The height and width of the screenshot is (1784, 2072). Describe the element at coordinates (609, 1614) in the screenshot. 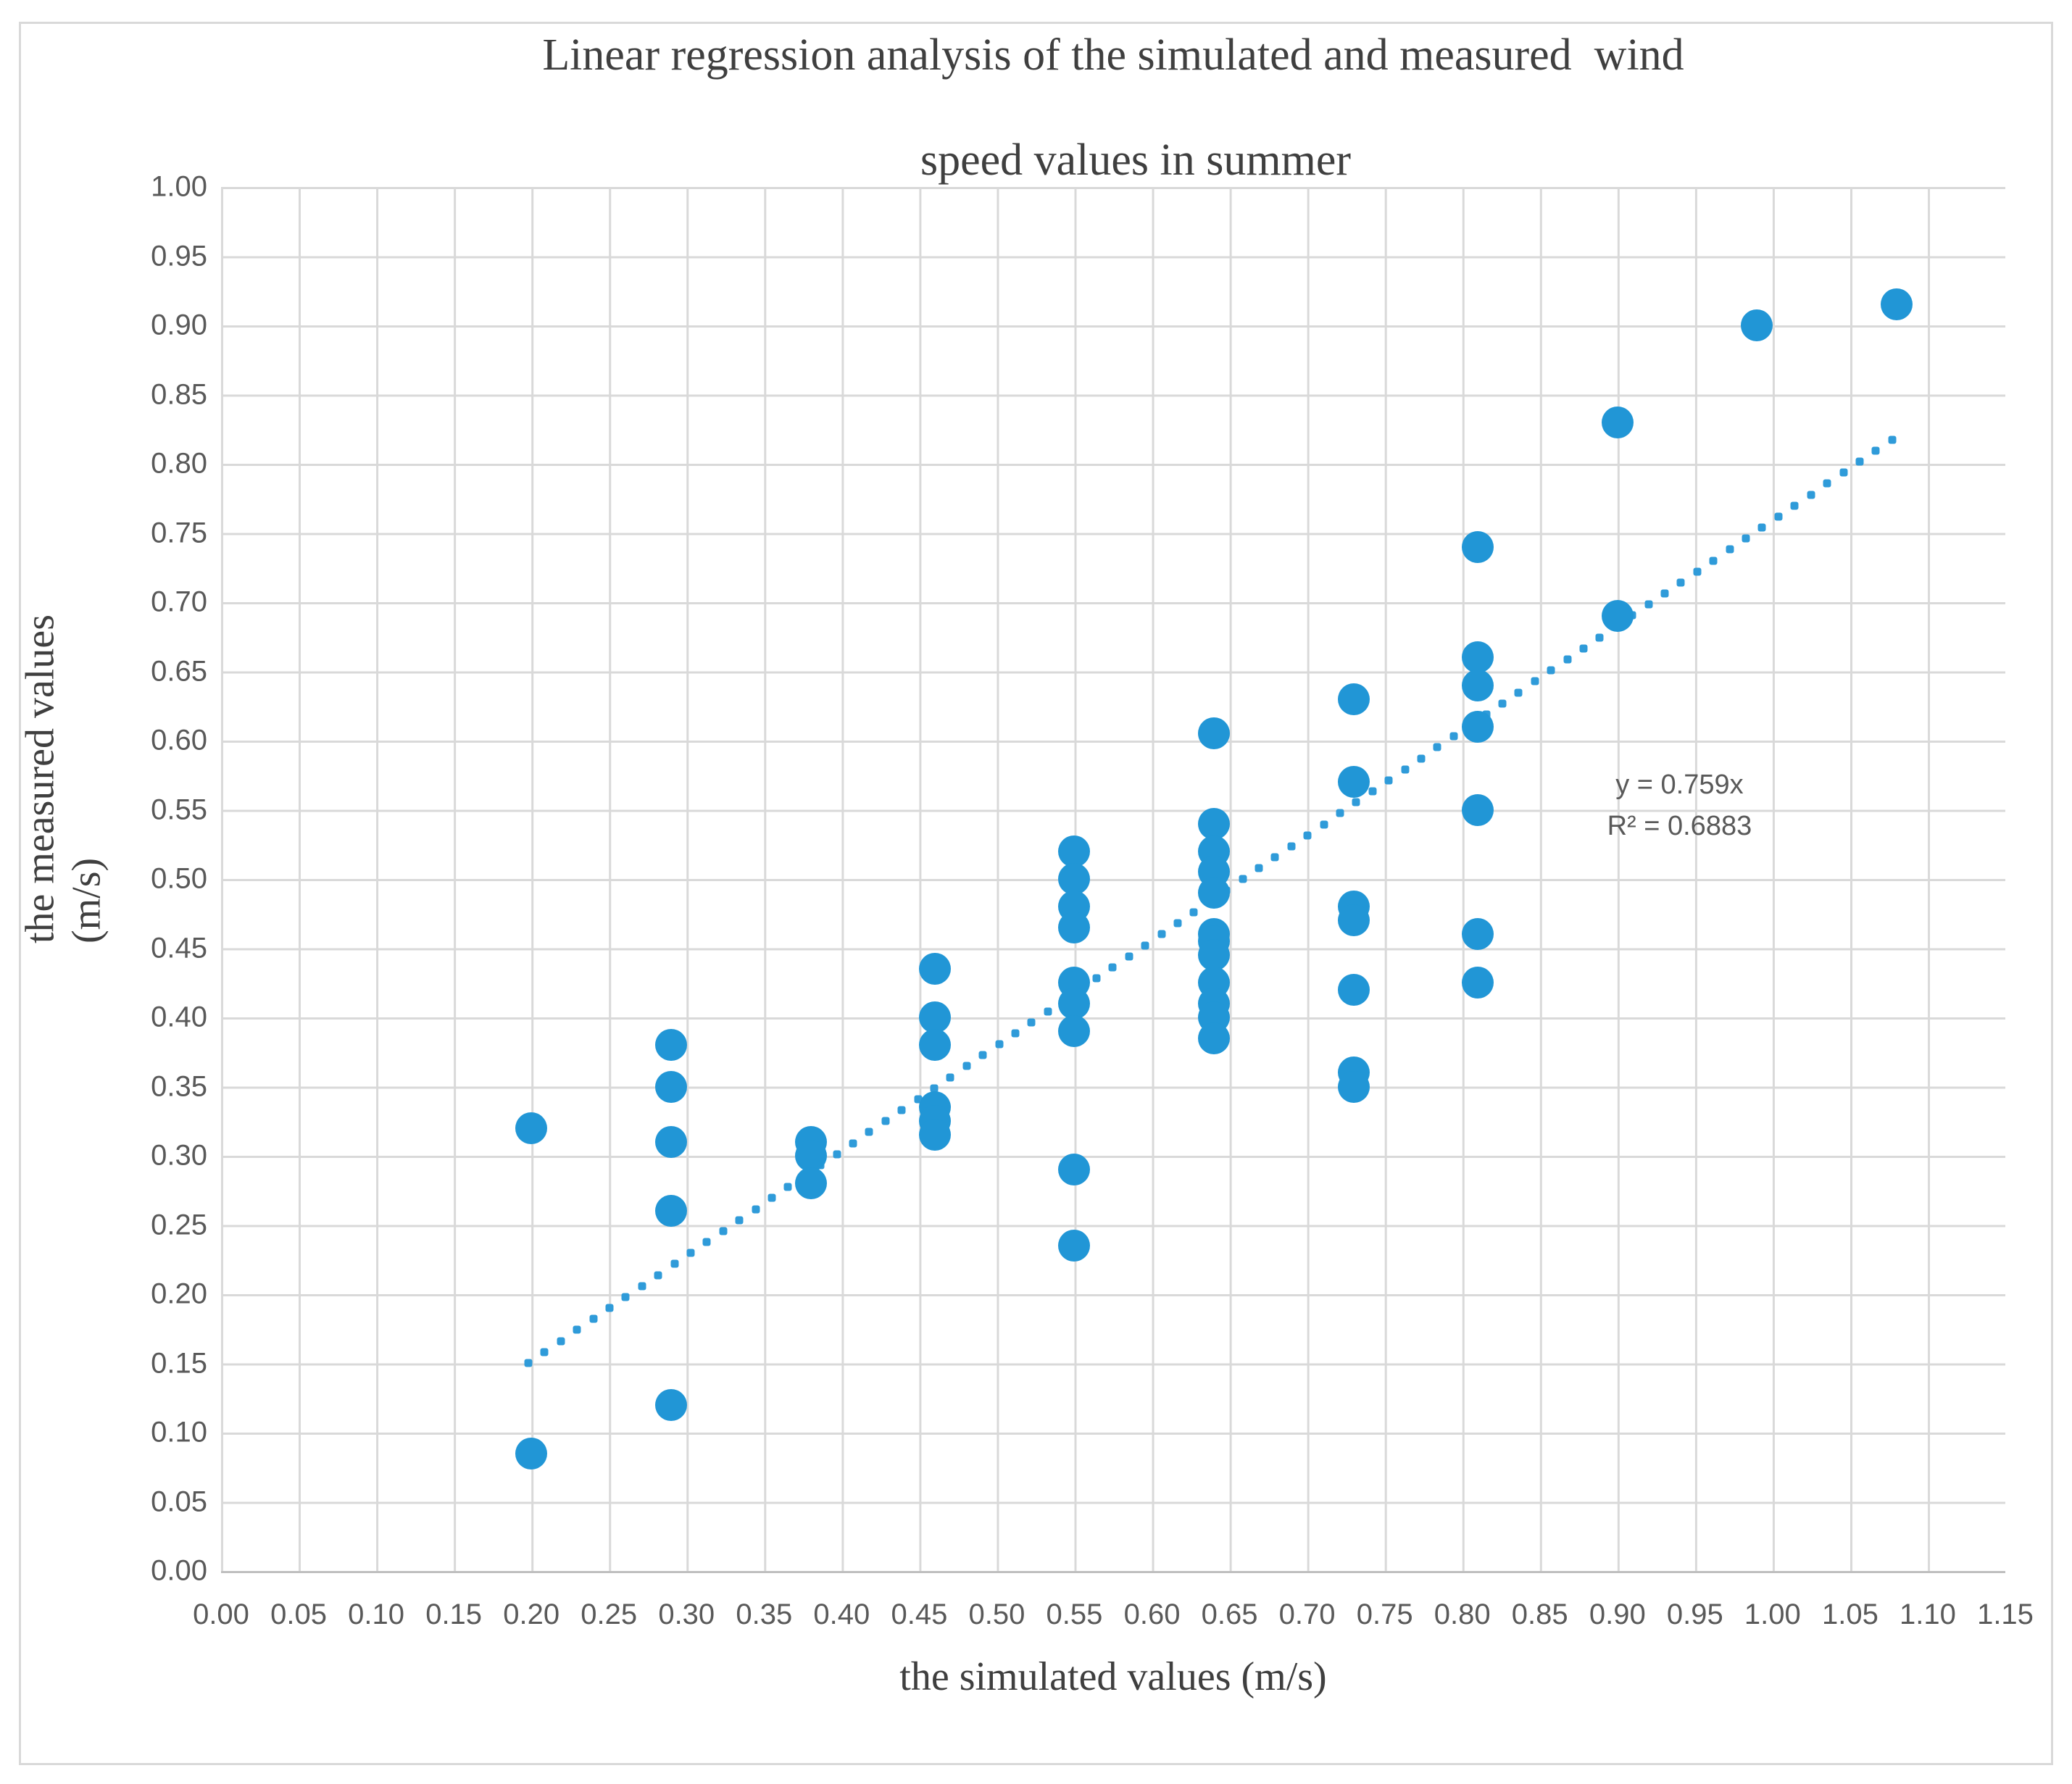

I see `x-tick-label: 0.25` at that location.